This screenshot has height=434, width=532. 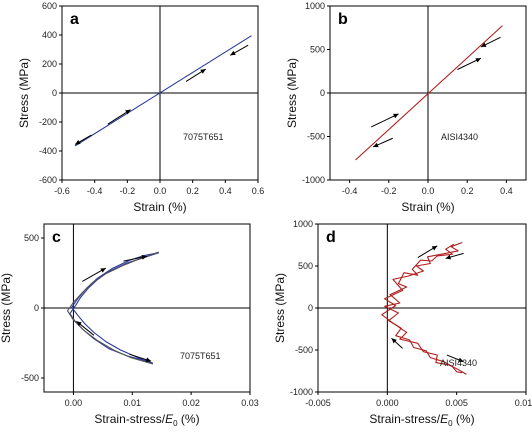 I want to click on panel-letter: b, so click(x=343, y=19).